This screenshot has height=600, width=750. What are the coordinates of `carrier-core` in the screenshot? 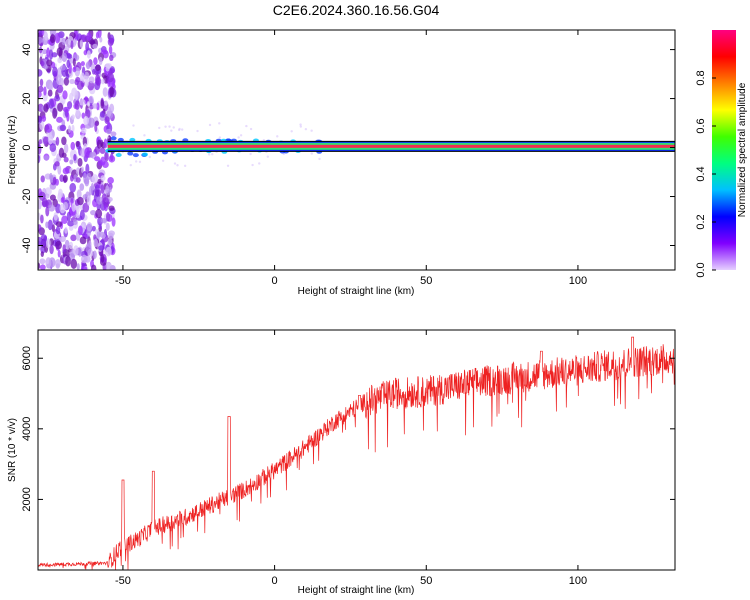 It's located at (391, 146).